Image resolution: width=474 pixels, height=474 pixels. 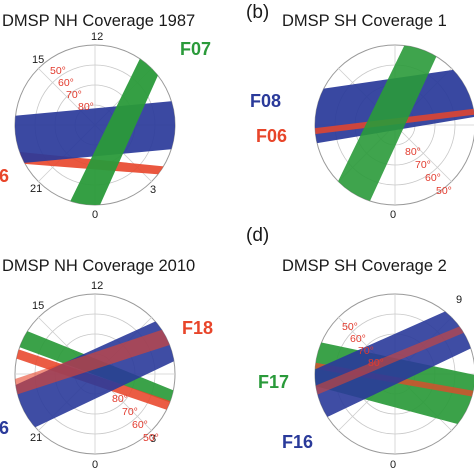 What do you see at coordinates (130, 412) in the screenshot?
I see `lat-label-c-70: 70°` at bounding box center [130, 412].